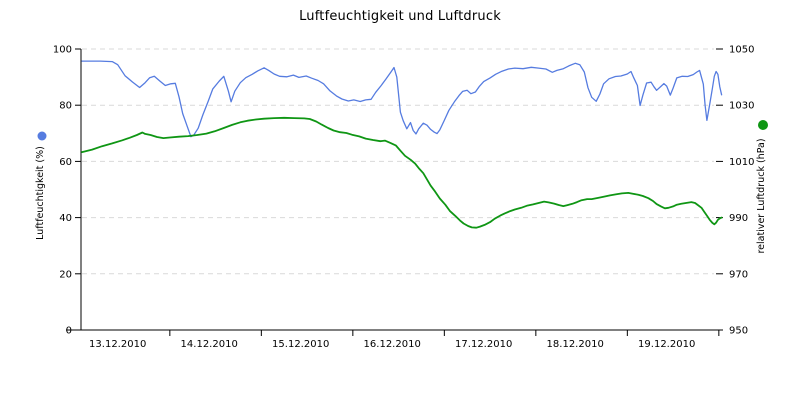 This screenshot has height=400, width=800. What do you see at coordinates (65, 274) in the screenshot?
I see `y-left-tick-label: 20` at bounding box center [65, 274].